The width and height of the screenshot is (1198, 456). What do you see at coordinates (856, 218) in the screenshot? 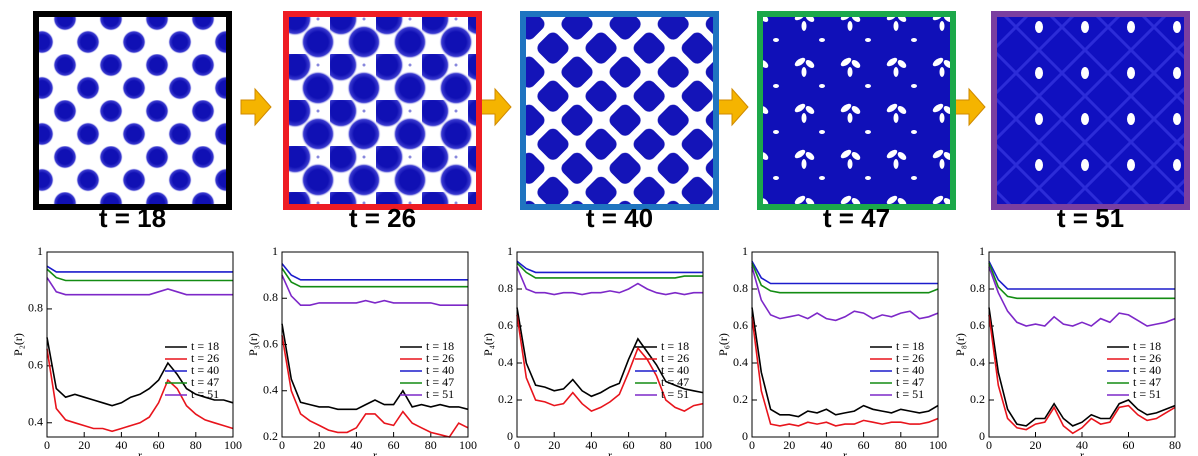
I see `panel-label: t = 47` at bounding box center [856, 218].